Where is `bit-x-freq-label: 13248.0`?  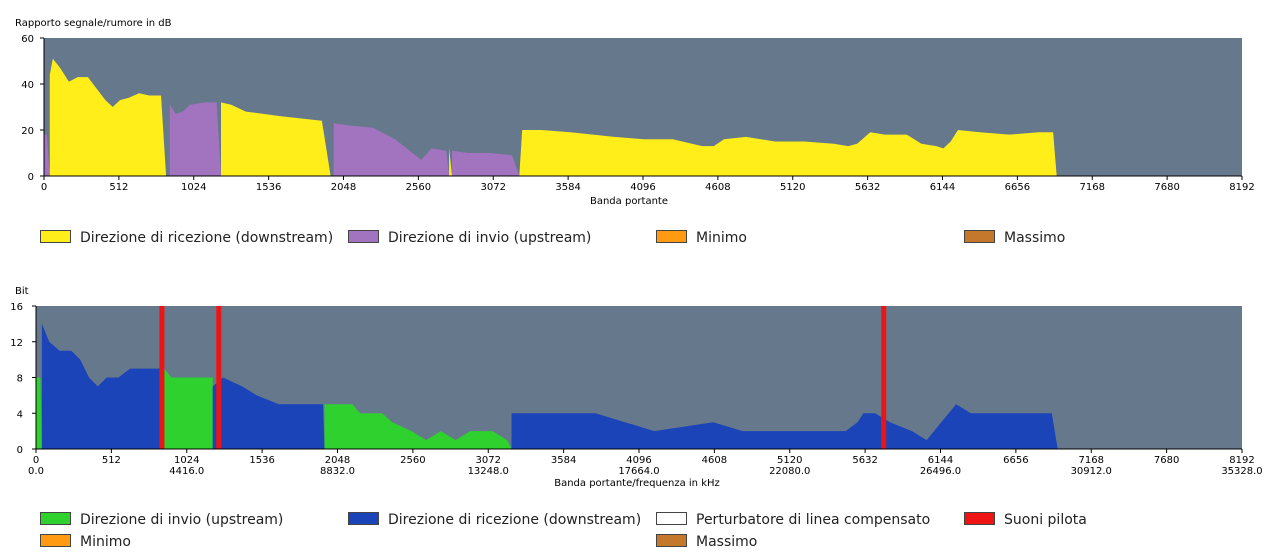
bit-x-freq-label: 13248.0 is located at coordinates (488, 471).